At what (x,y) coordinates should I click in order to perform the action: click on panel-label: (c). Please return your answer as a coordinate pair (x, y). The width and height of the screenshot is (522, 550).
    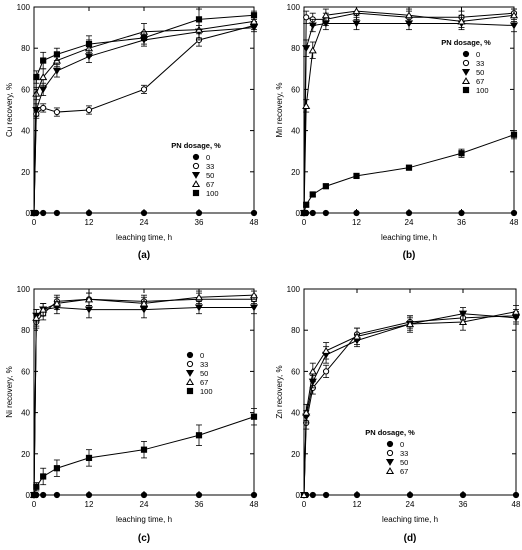
    Looking at the image, I should click on (144, 538).